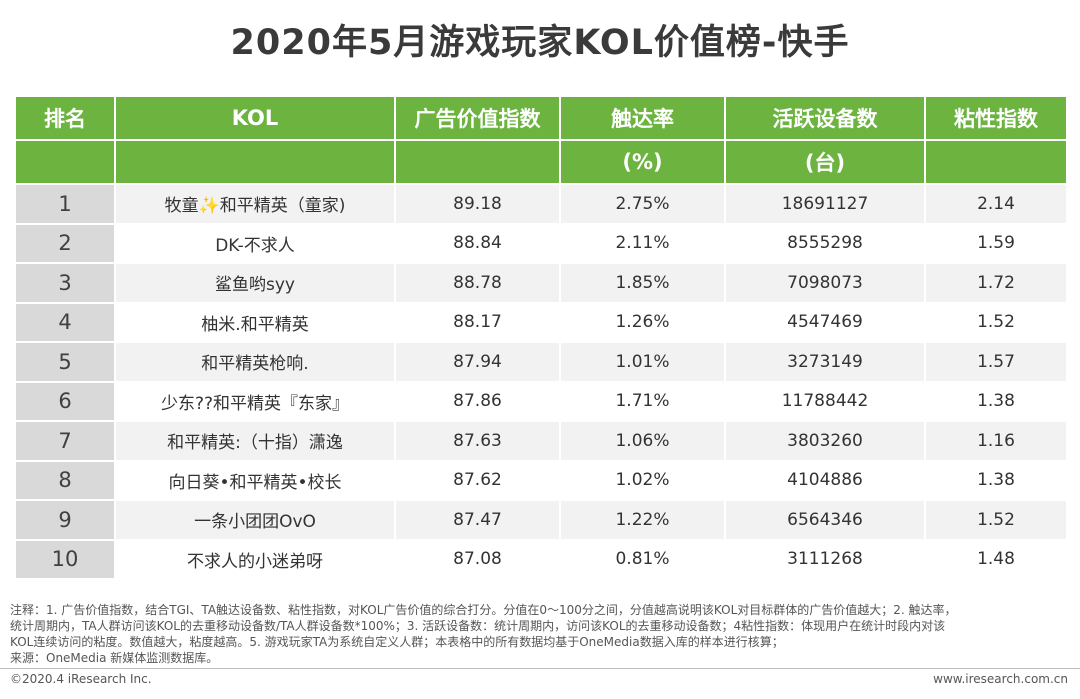 The height and width of the screenshot is (699, 1080). Describe the element at coordinates (825, 243) in the screenshot. I see `active-devices-cell: 8555298` at that location.